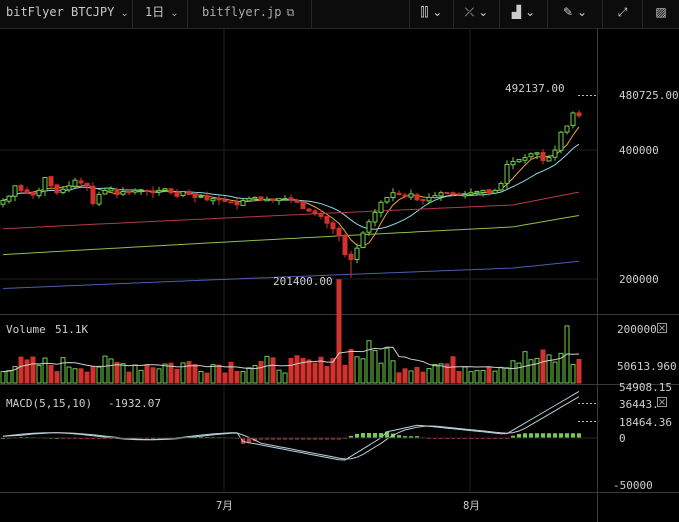 This screenshot has width=679, height=522. Describe the element at coordinates (662, 328) in the screenshot. I see `volume-close-icon` at that location.